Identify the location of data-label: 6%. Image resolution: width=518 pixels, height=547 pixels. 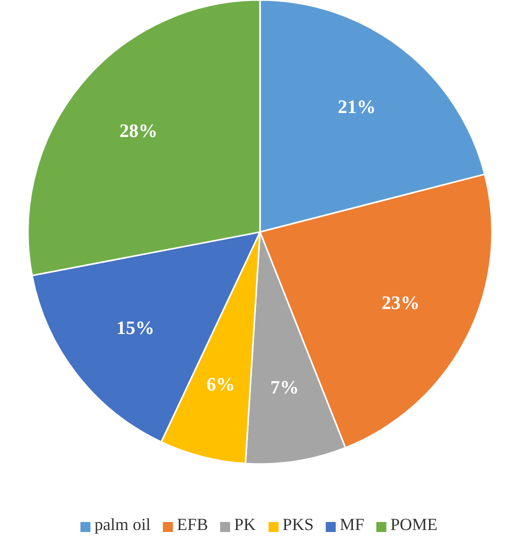
(221, 385).